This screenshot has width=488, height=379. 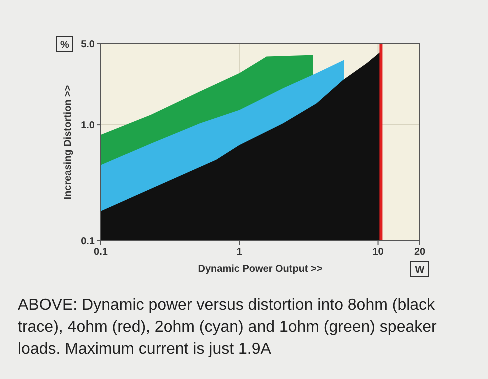 I want to click on y-tick-label: 5.0, so click(x=88, y=45).